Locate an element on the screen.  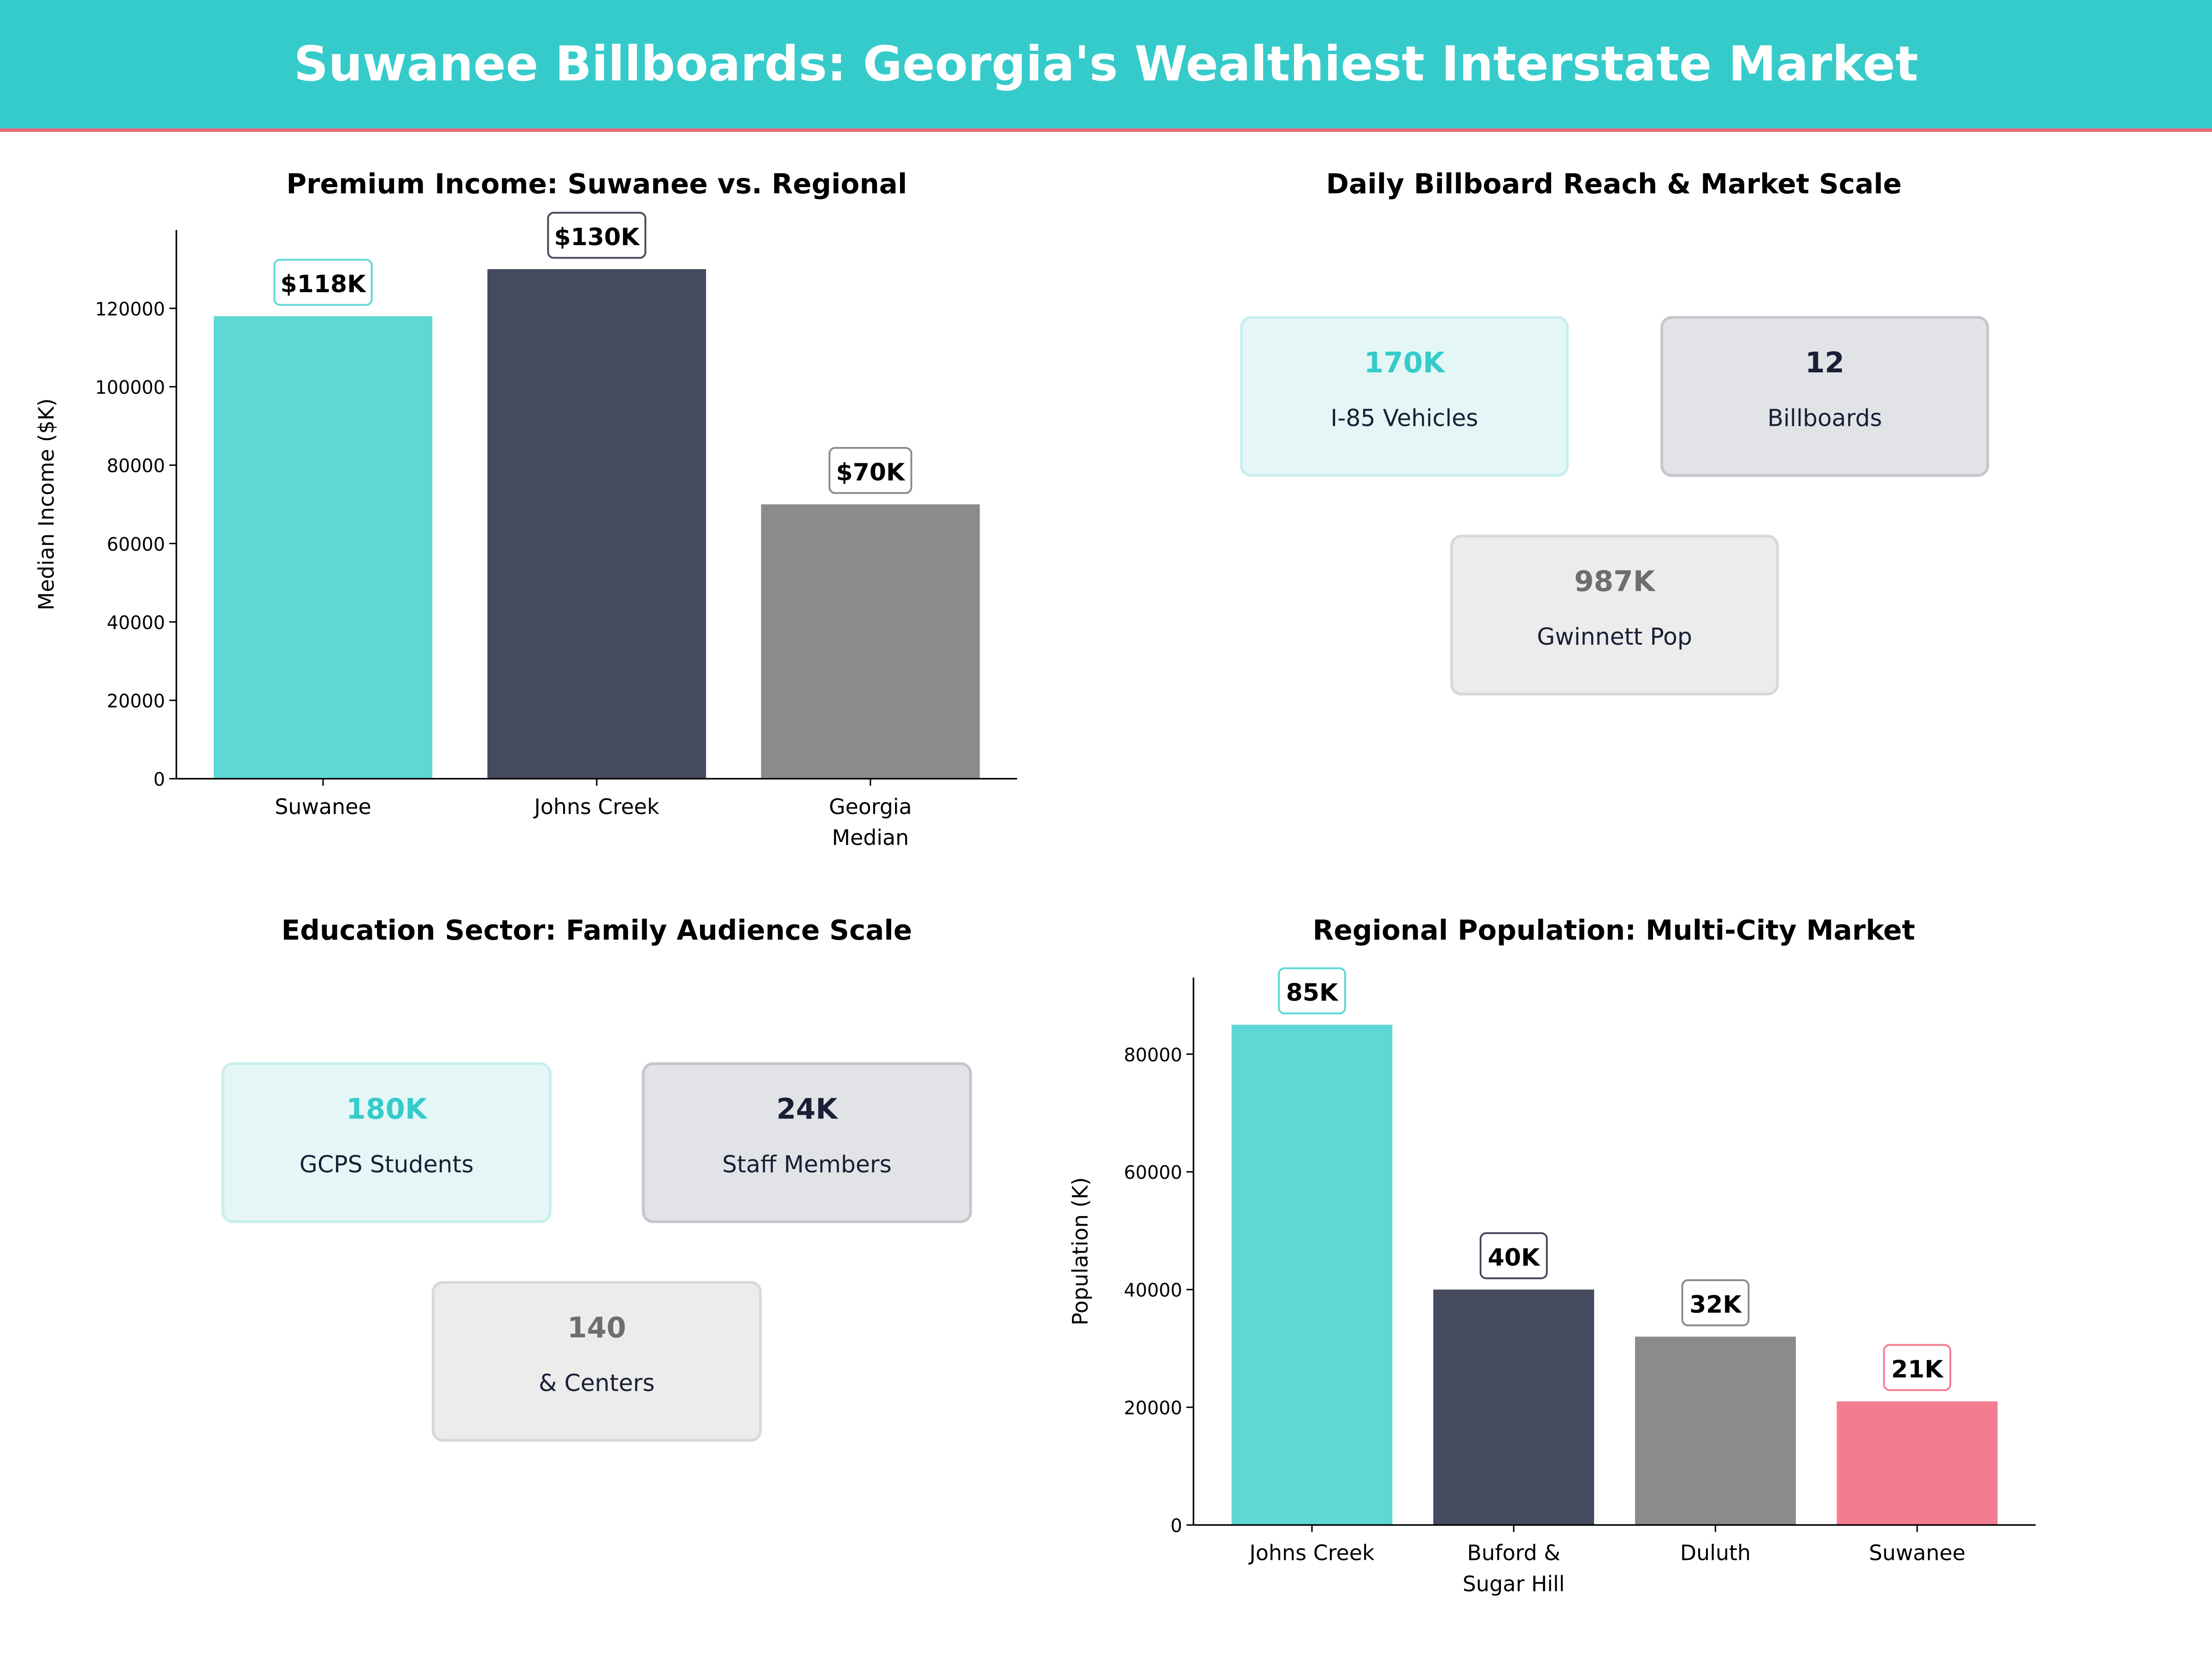
card-value: 140 is located at coordinates (596, 1328).